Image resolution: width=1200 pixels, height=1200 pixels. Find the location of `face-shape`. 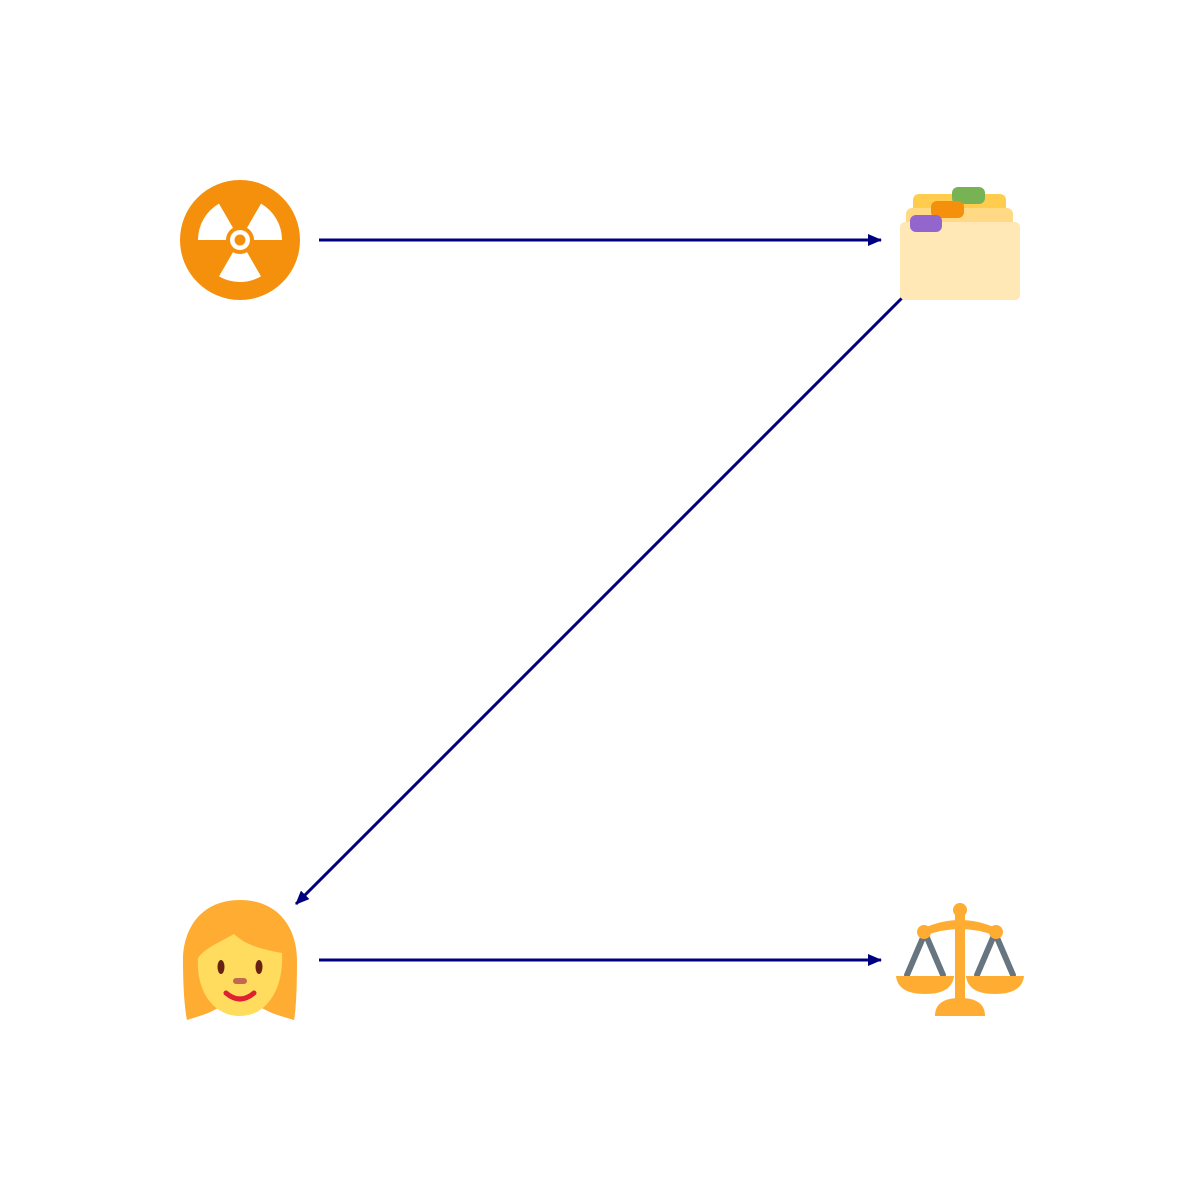

face-shape is located at coordinates (240, 975).